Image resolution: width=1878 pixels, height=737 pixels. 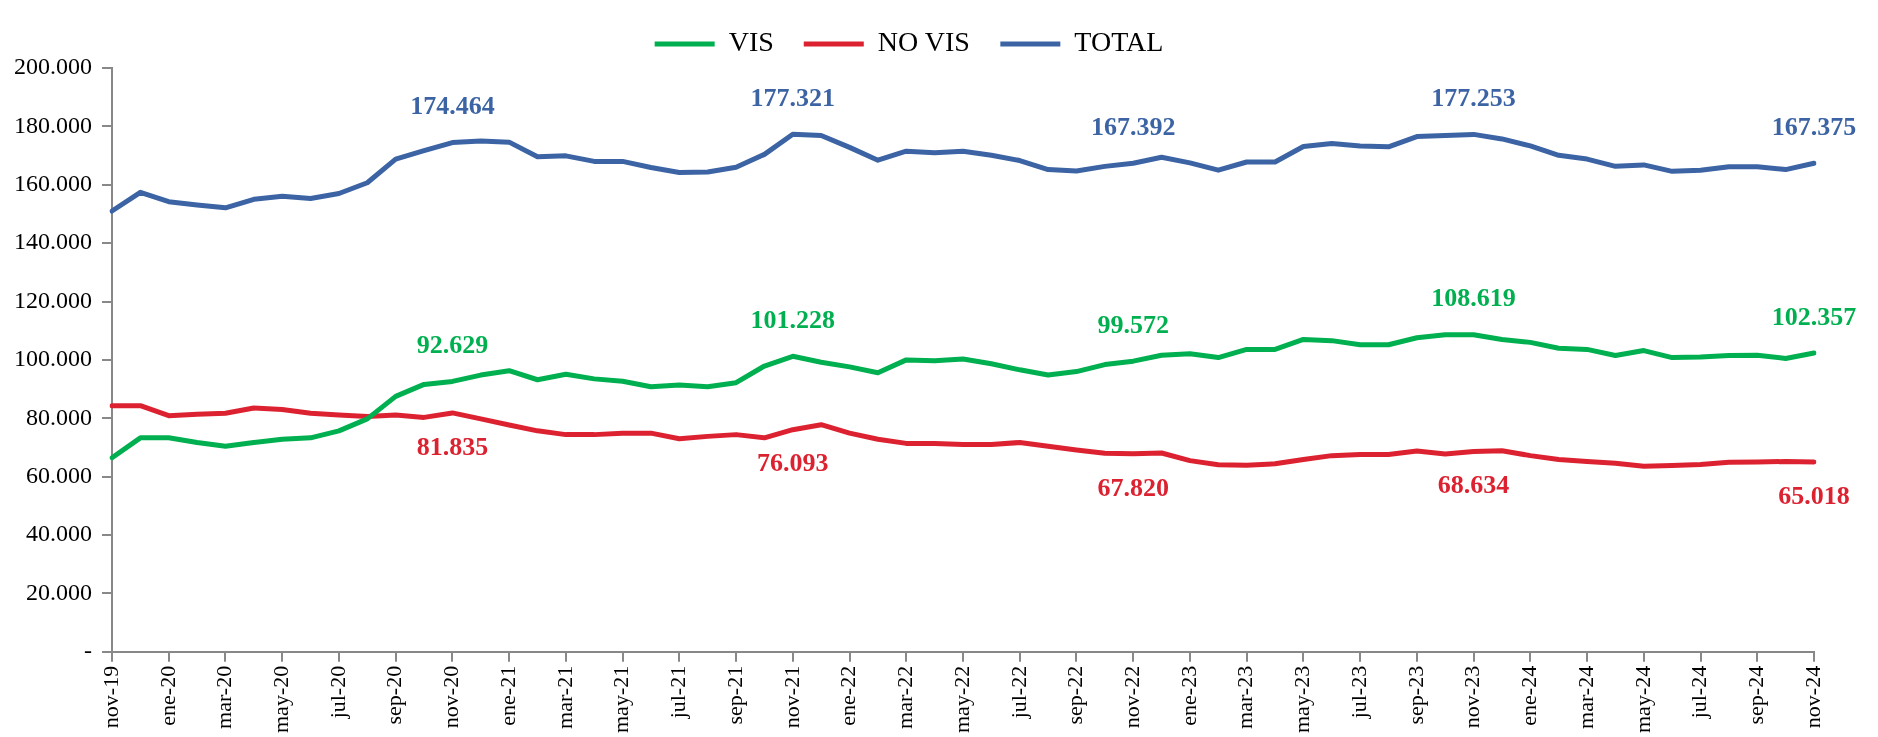 What do you see at coordinates (1814, 316) in the screenshot?
I see `data-label: 102.357` at bounding box center [1814, 316].